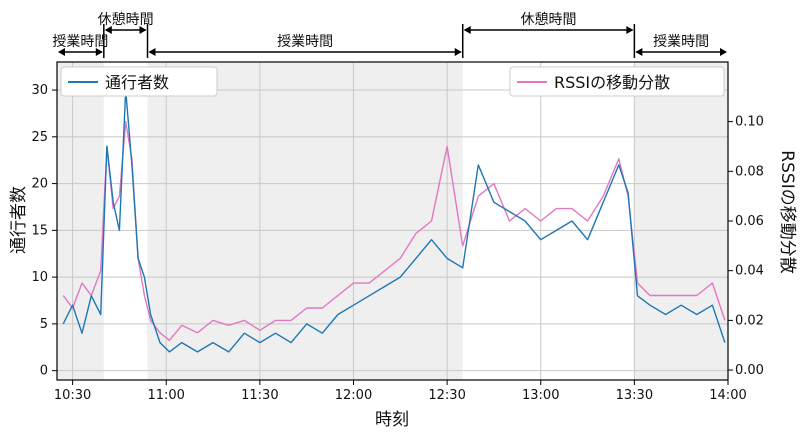 This screenshot has width=800, height=437. Describe the element at coordinates (749, 320) in the screenshot. I see `y-tick-label-right: 0.02` at that location.